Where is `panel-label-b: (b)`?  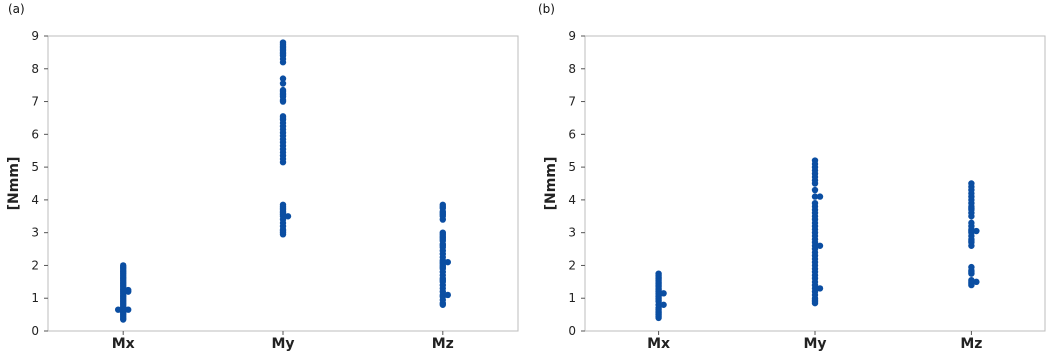 panel-label-b: (b) is located at coordinates (546, 9).